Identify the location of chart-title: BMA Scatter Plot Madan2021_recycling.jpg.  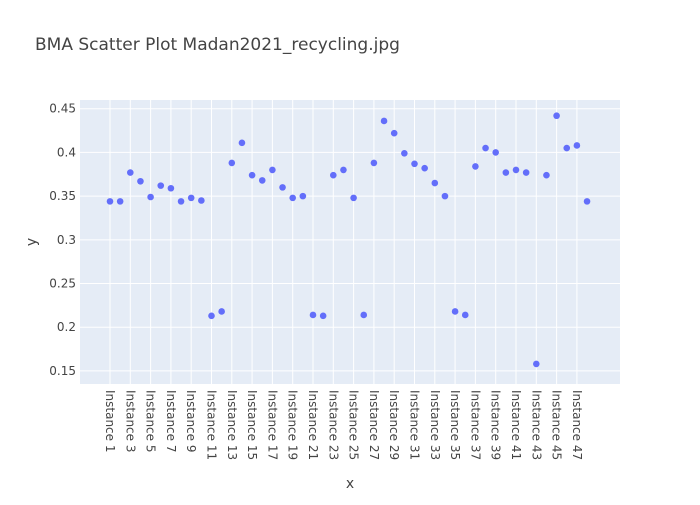
(217, 45).